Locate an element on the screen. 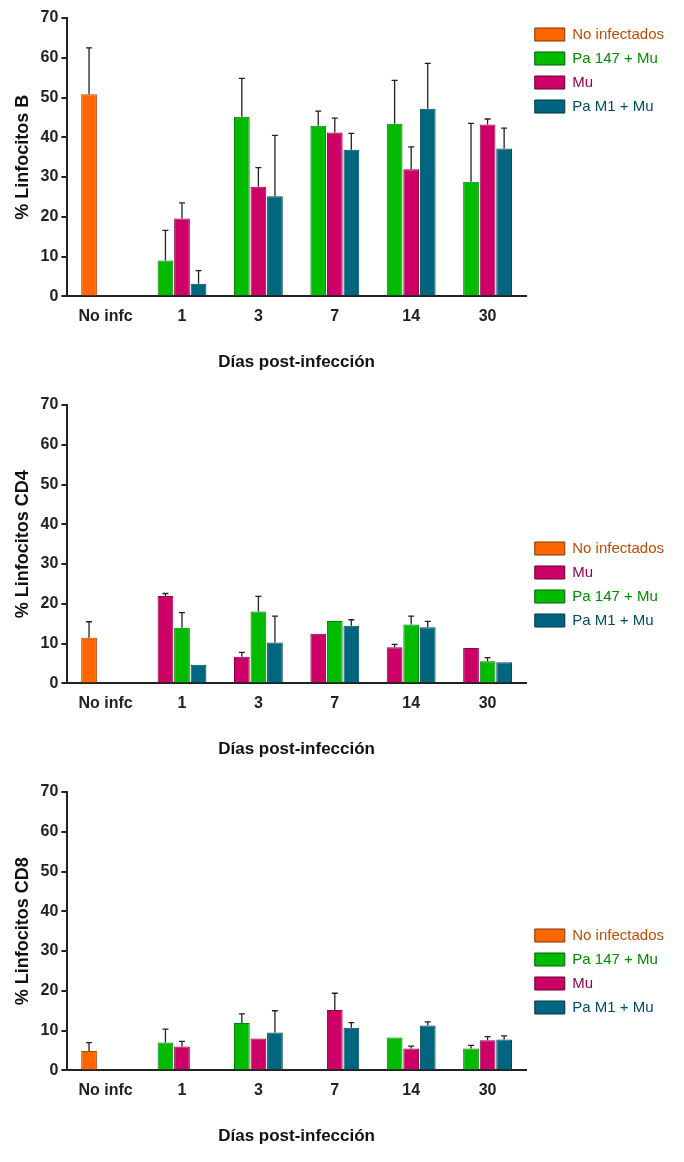 The width and height of the screenshot is (684, 1162). y-axis-title: % Linfocitos CD8 is located at coordinates (21, 931).